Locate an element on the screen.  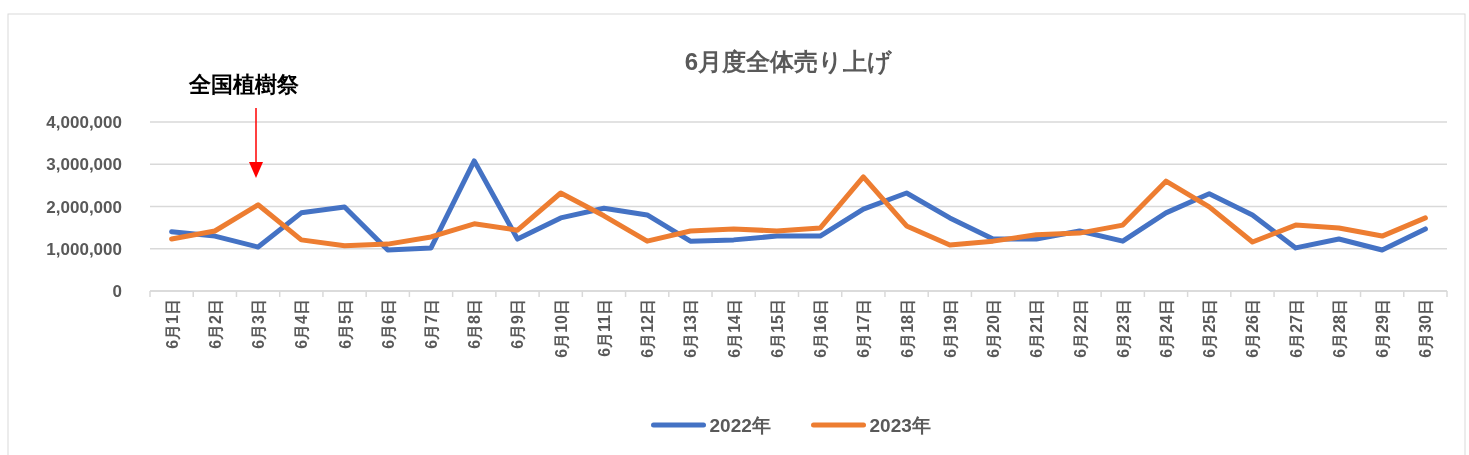
chart-title: 6月度全体売り上げ is located at coordinates (789, 61).